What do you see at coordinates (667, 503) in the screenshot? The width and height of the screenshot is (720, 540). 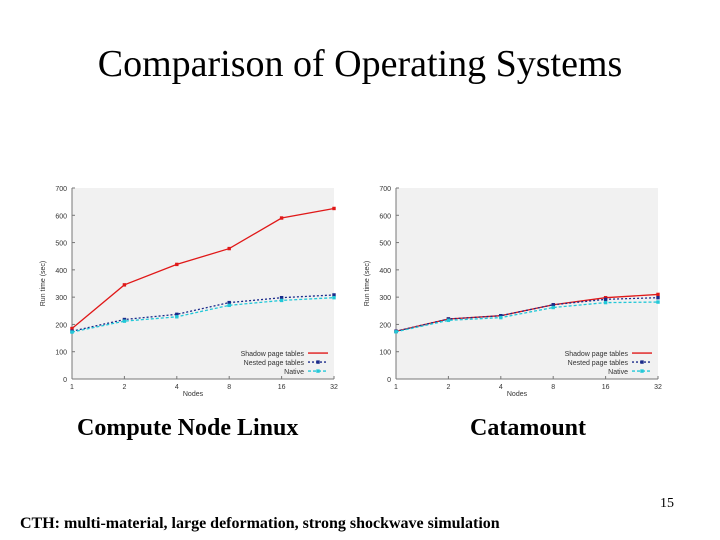 I see `slide-number: 15` at bounding box center [667, 503].